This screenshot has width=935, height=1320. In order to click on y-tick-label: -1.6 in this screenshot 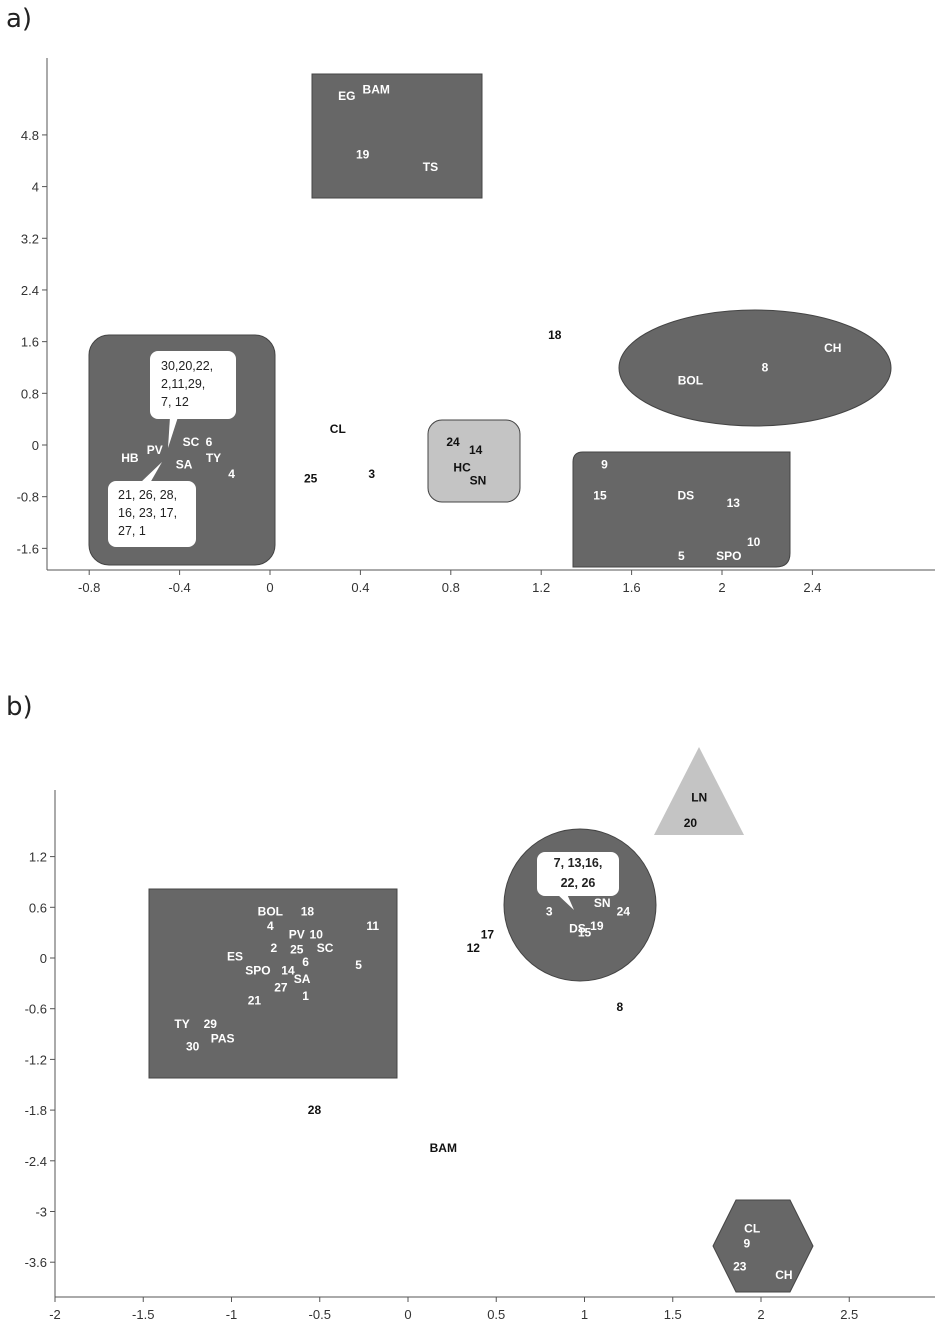, I will do `click(28, 548)`.